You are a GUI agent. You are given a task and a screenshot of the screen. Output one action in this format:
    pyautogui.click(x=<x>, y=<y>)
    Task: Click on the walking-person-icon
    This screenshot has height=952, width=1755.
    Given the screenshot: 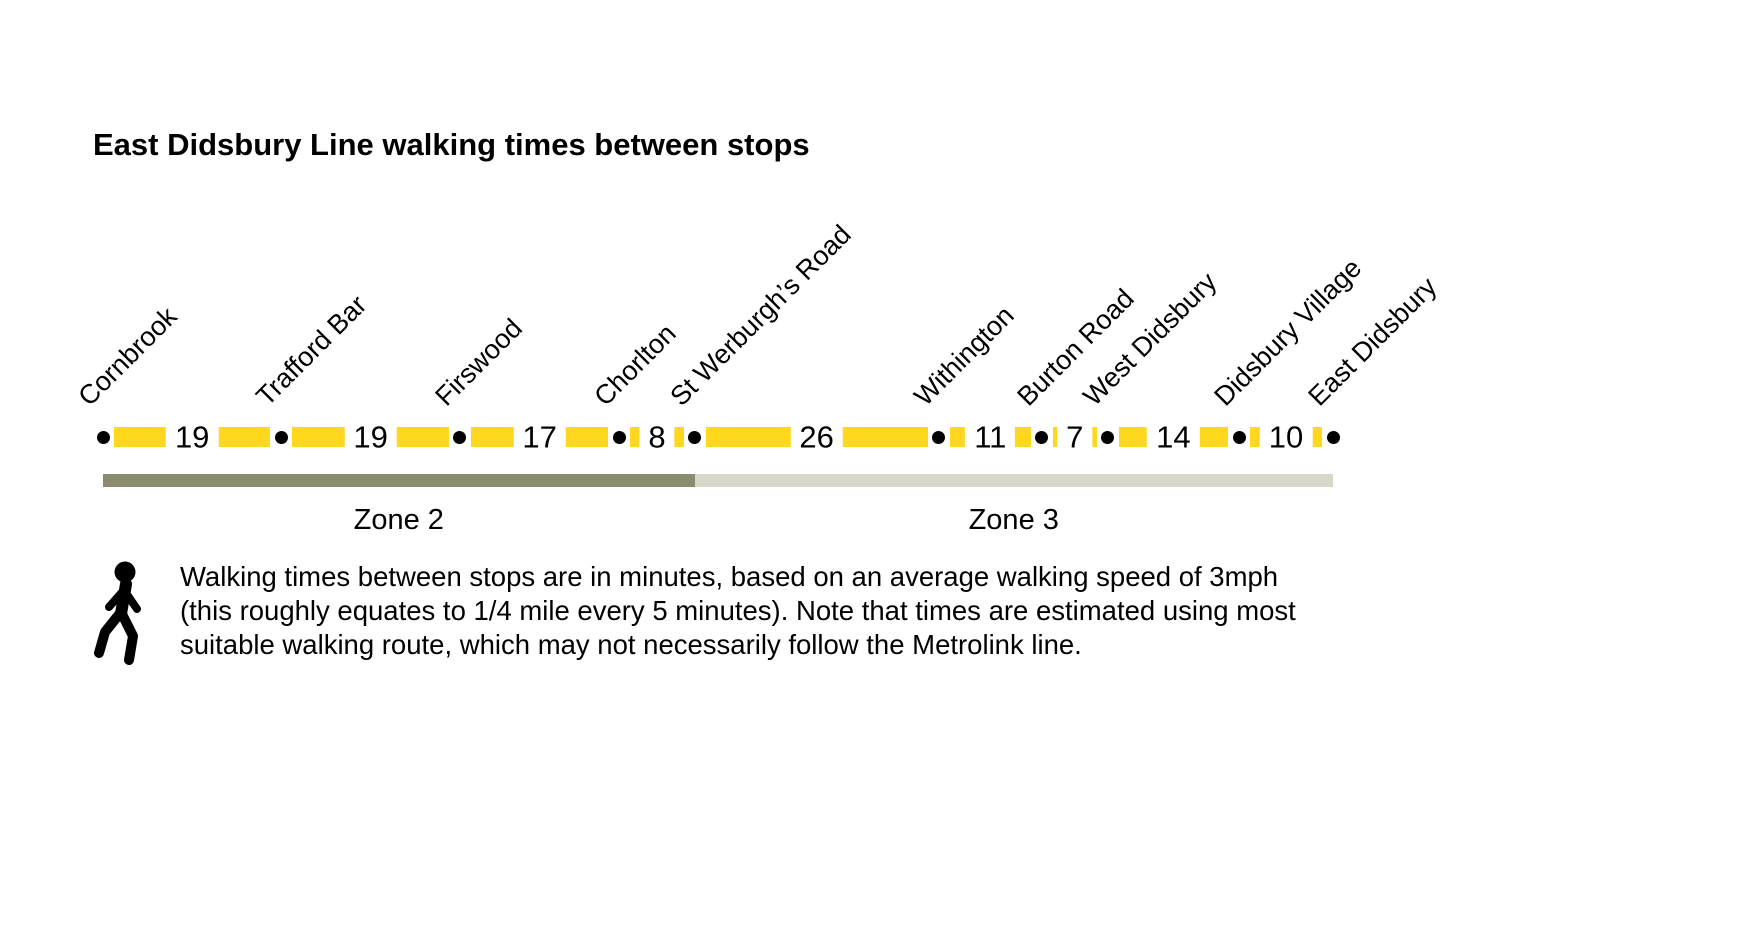 What is the action you would take?
    pyautogui.click(x=125, y=616)
    